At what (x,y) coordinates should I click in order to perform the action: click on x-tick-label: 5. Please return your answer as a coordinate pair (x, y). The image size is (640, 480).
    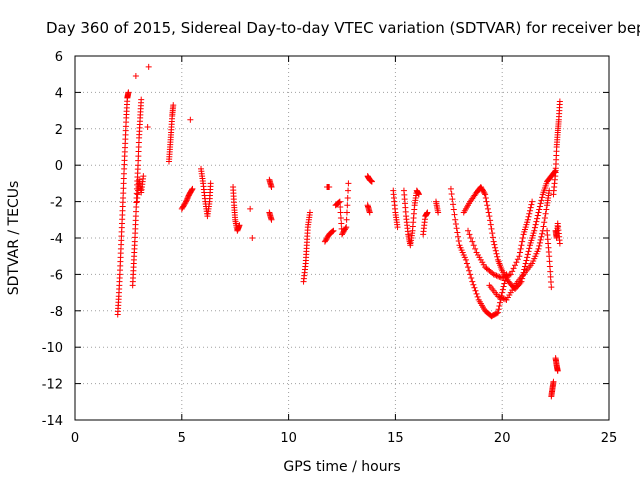
    Looking at the image, I should click on (182, 438).